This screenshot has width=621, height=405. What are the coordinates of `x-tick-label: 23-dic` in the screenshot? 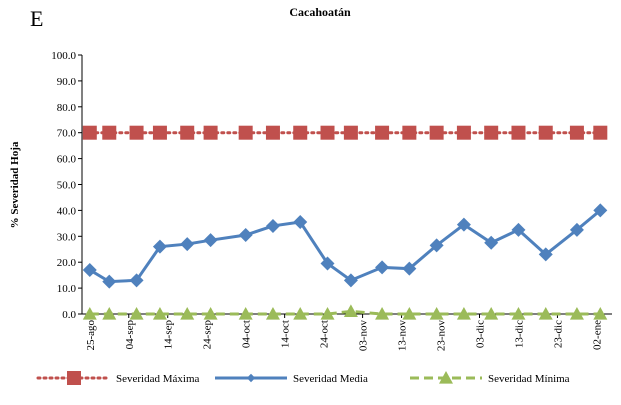 It's located at (558, 334).